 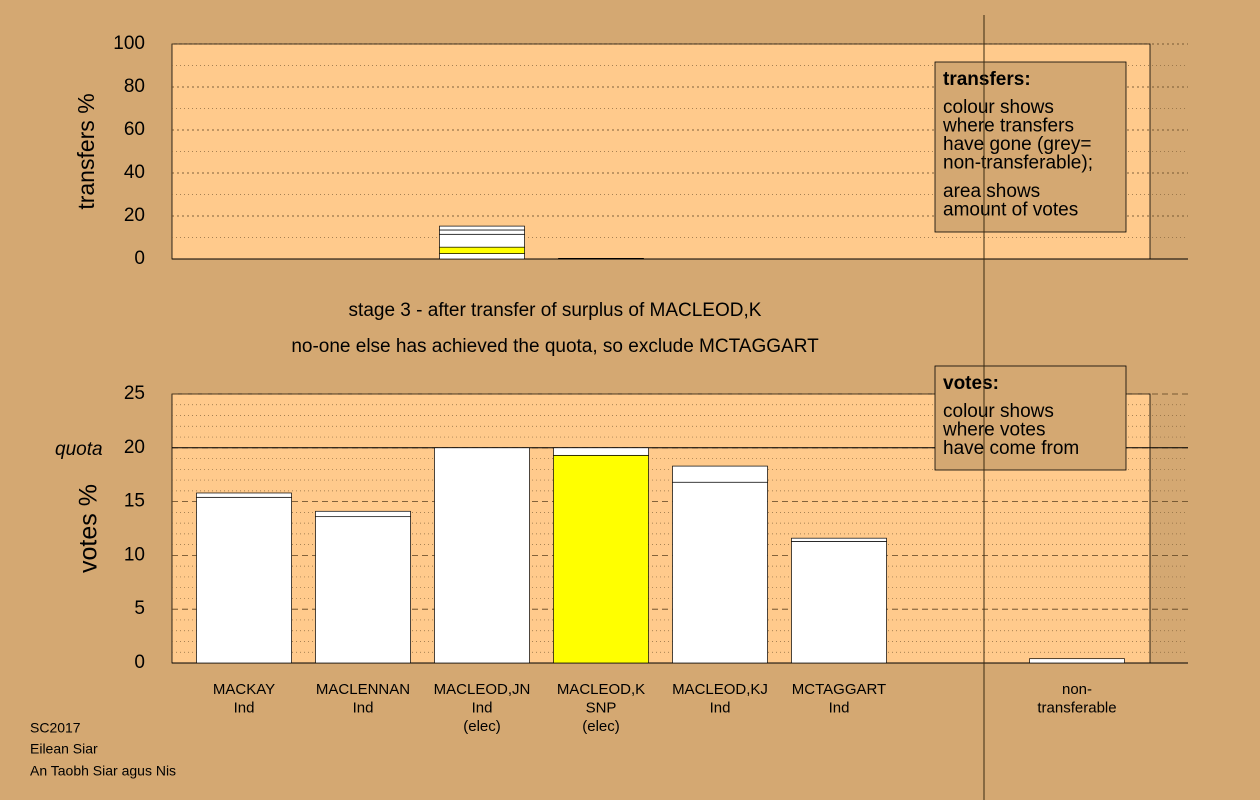 I want to click on y-tick-label: 40, so click(x=134, y=172).